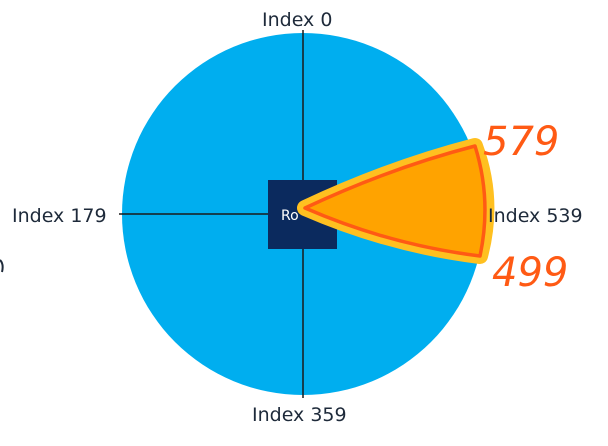 The height and width of the screenshot is (446, 608). I want to click on label-right: Index 539, so click(535, 216).